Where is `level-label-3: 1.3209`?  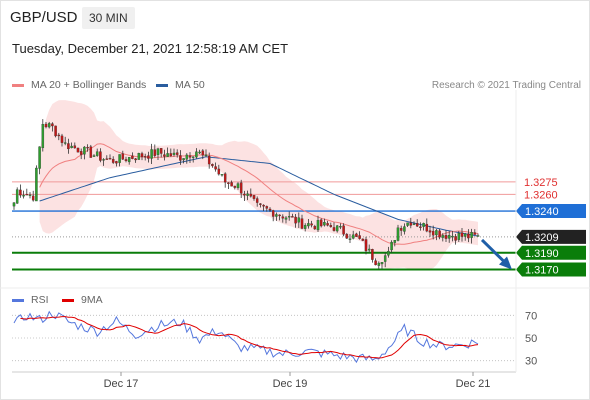 level-label-3: 1.3209 is located at coordinates (542, 238).